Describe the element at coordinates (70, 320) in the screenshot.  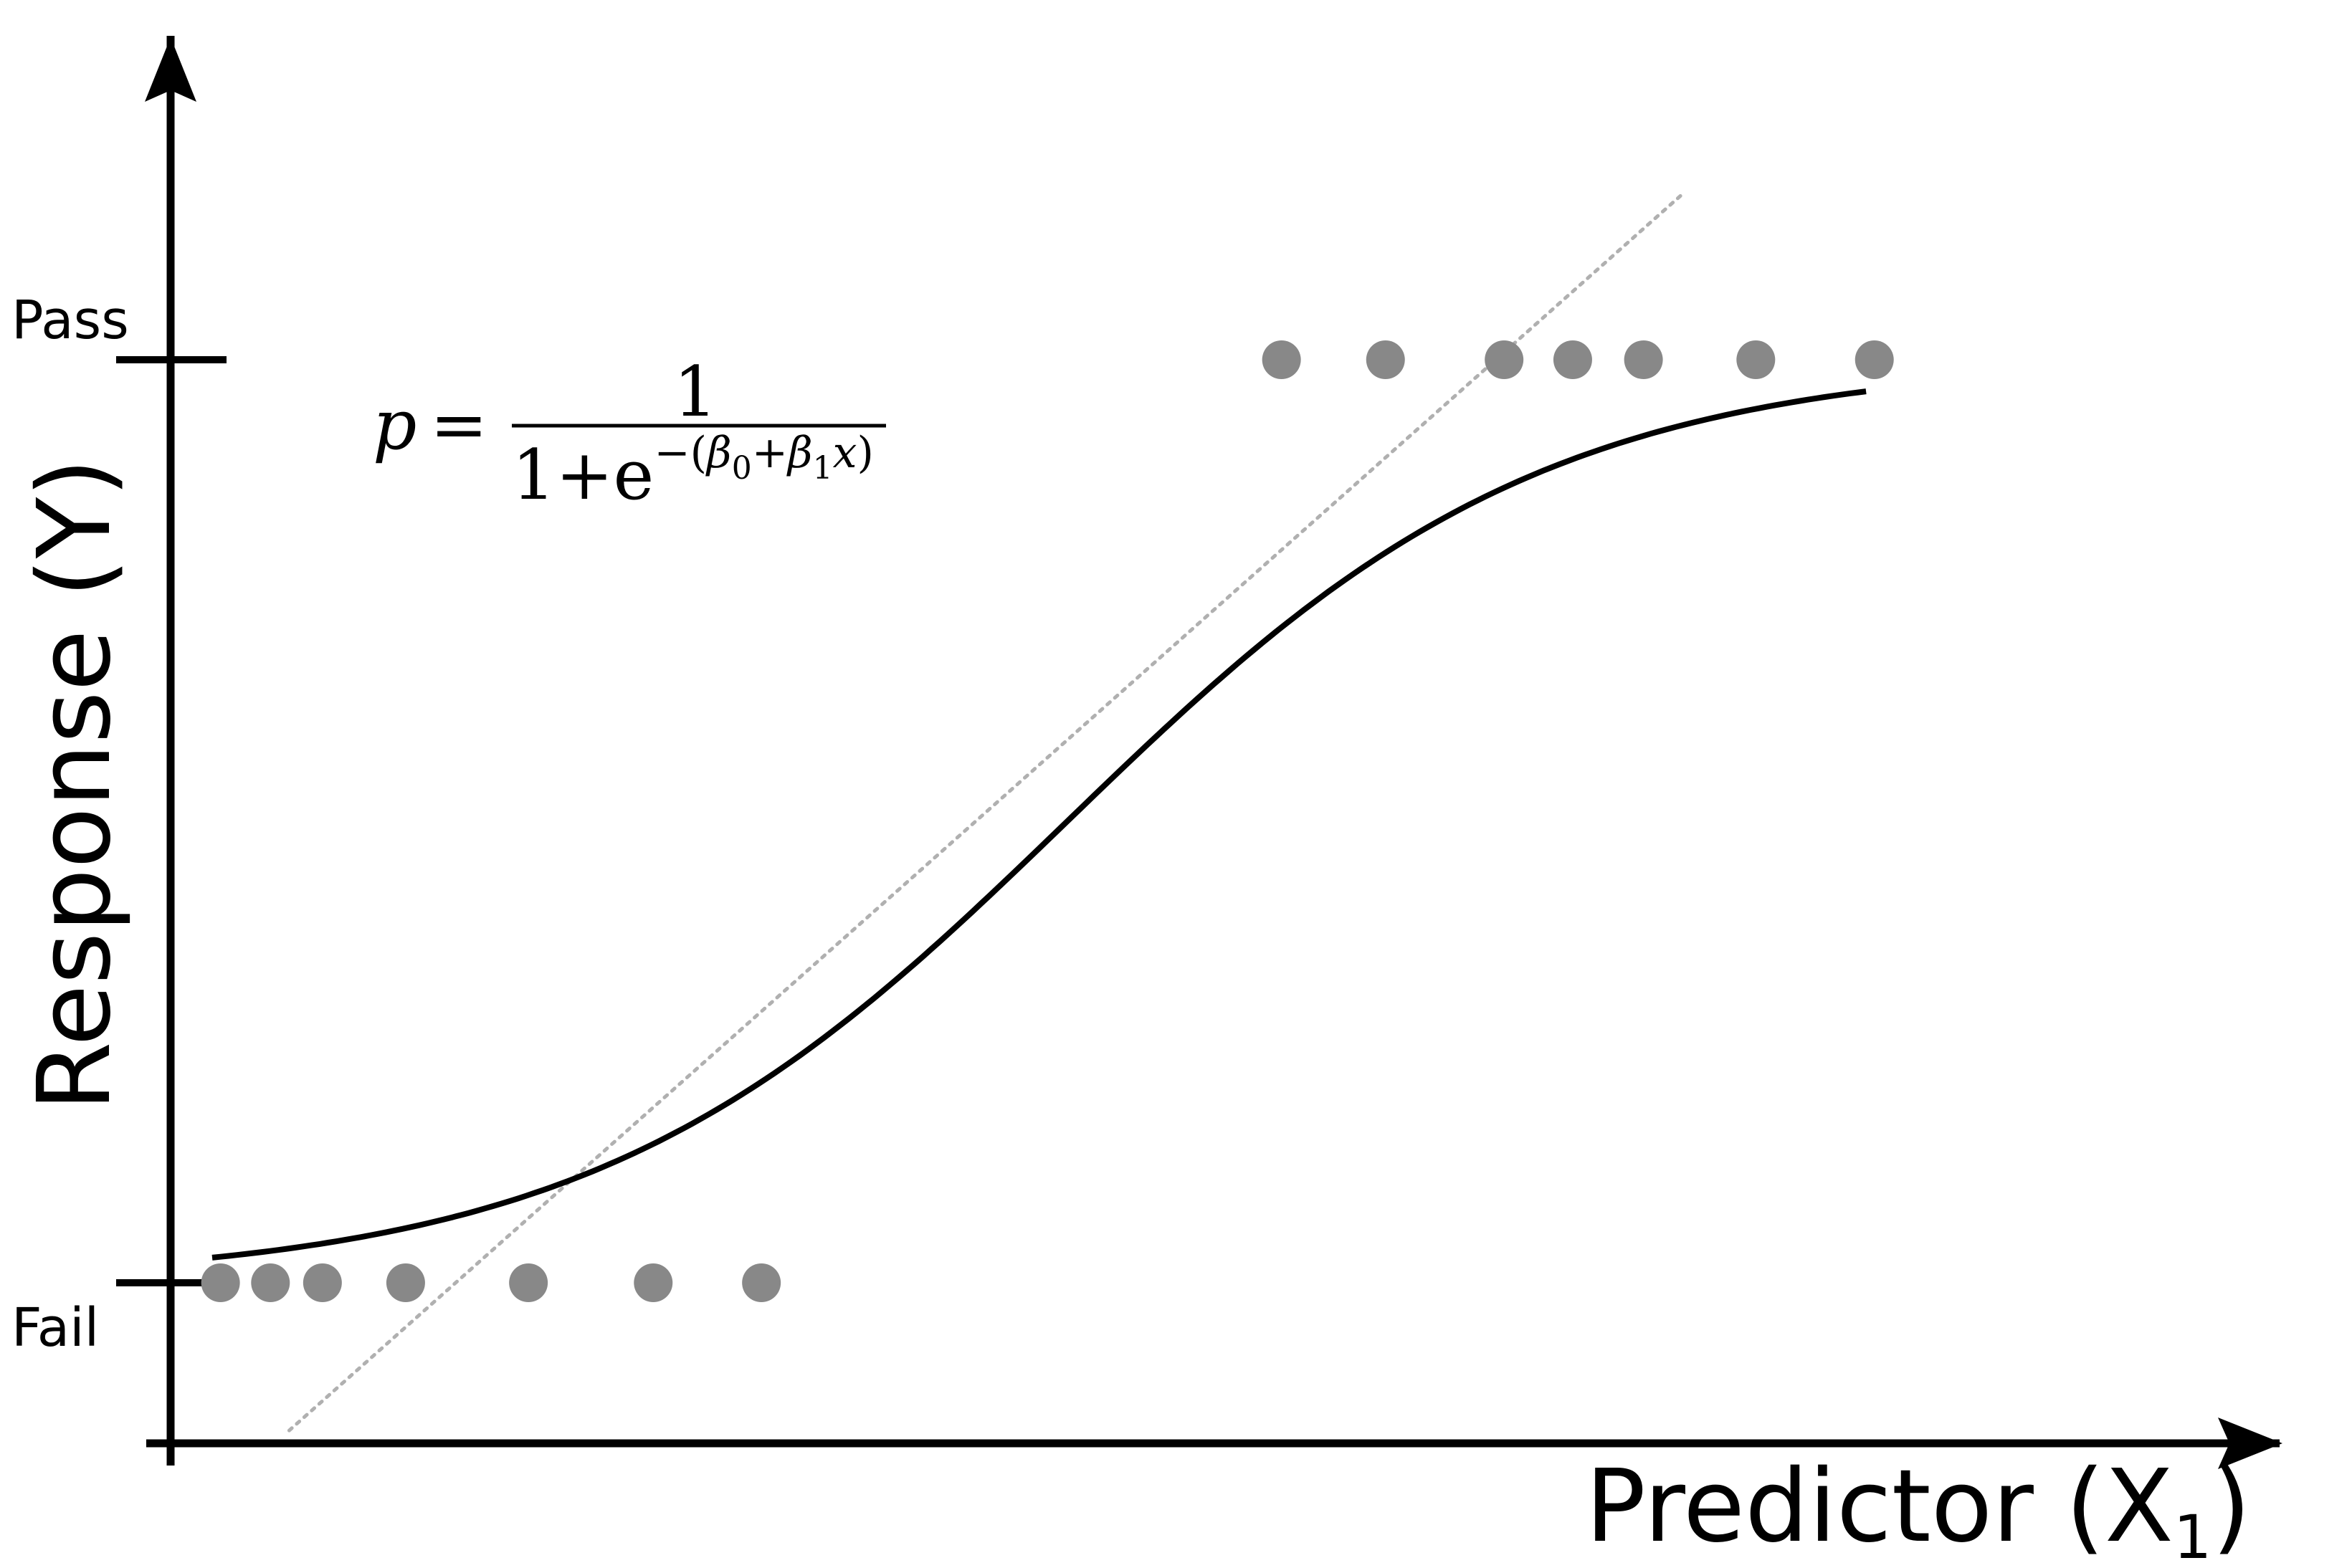
I see `y-tick-label-pass: Pass` at that location.